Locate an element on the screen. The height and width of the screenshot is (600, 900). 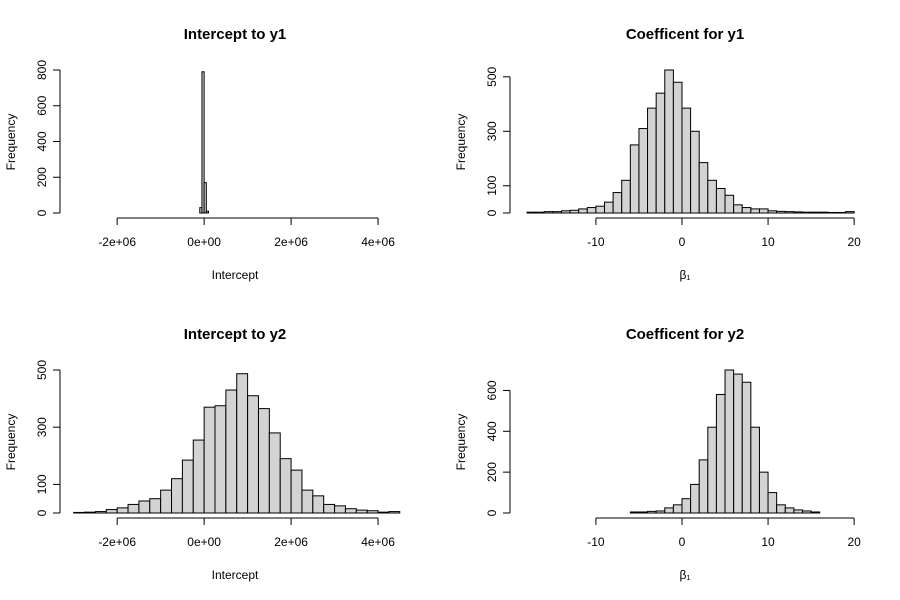
chart-title: Coefficent for y1 is located at coordinates (685, 34).